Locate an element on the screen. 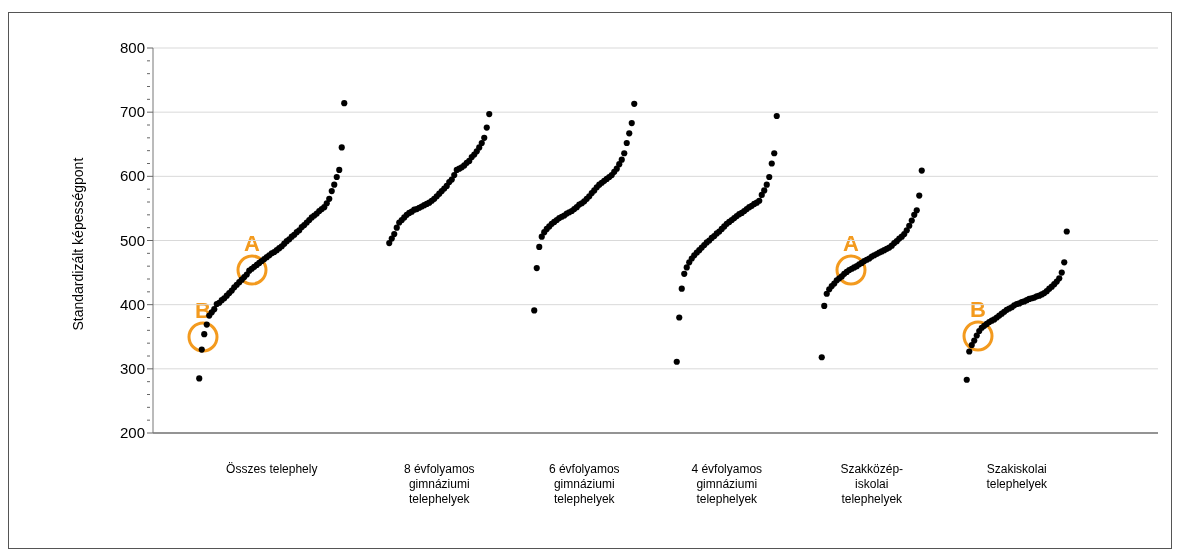 This screenshot has width=1180, height=557. y-axis-title: Standardizált képességpont is located at coordinates (77, 244).